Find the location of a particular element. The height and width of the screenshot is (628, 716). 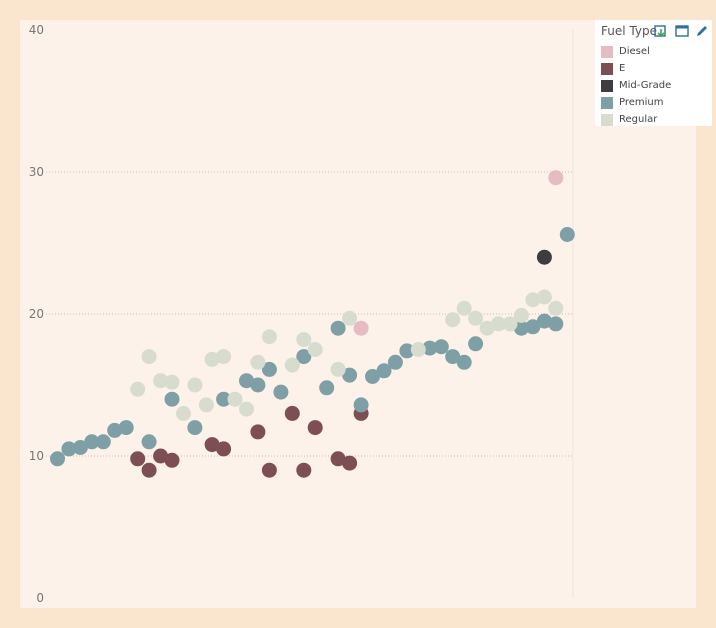

legend-label: Regular is located at coordinates (638, 119).